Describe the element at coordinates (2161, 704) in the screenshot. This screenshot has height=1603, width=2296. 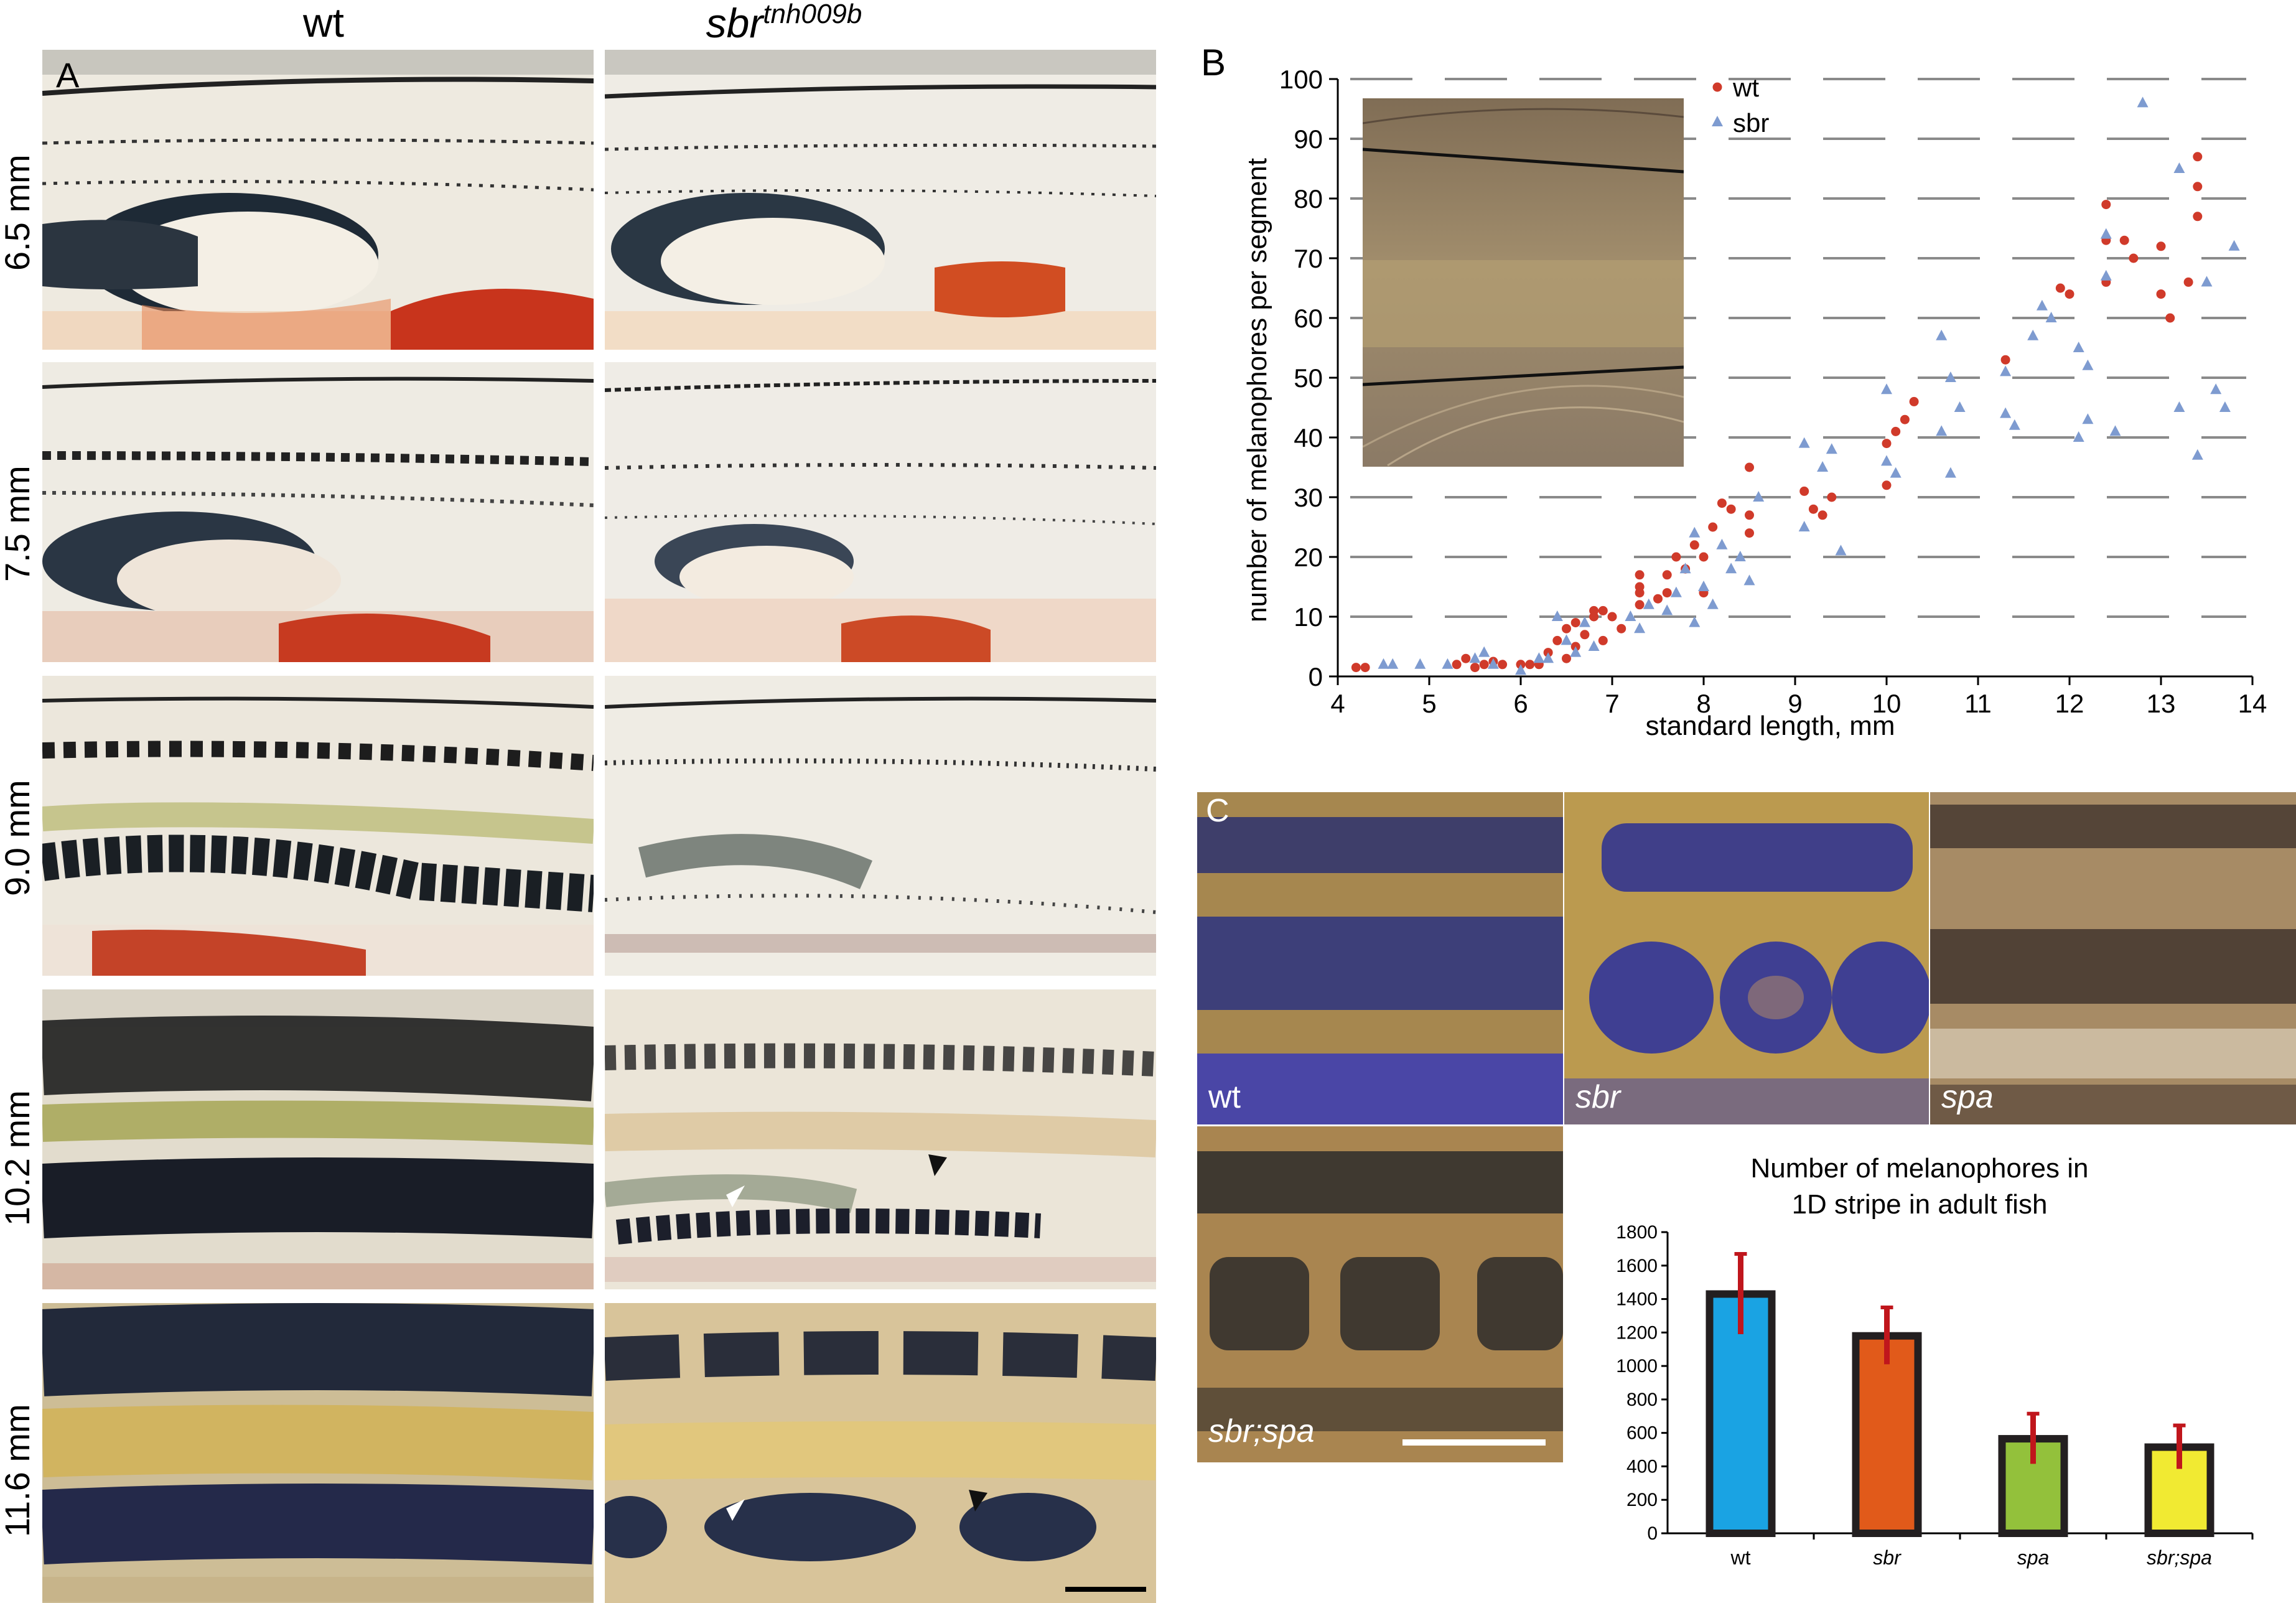
I see `x-tick-label: 13` at that location.